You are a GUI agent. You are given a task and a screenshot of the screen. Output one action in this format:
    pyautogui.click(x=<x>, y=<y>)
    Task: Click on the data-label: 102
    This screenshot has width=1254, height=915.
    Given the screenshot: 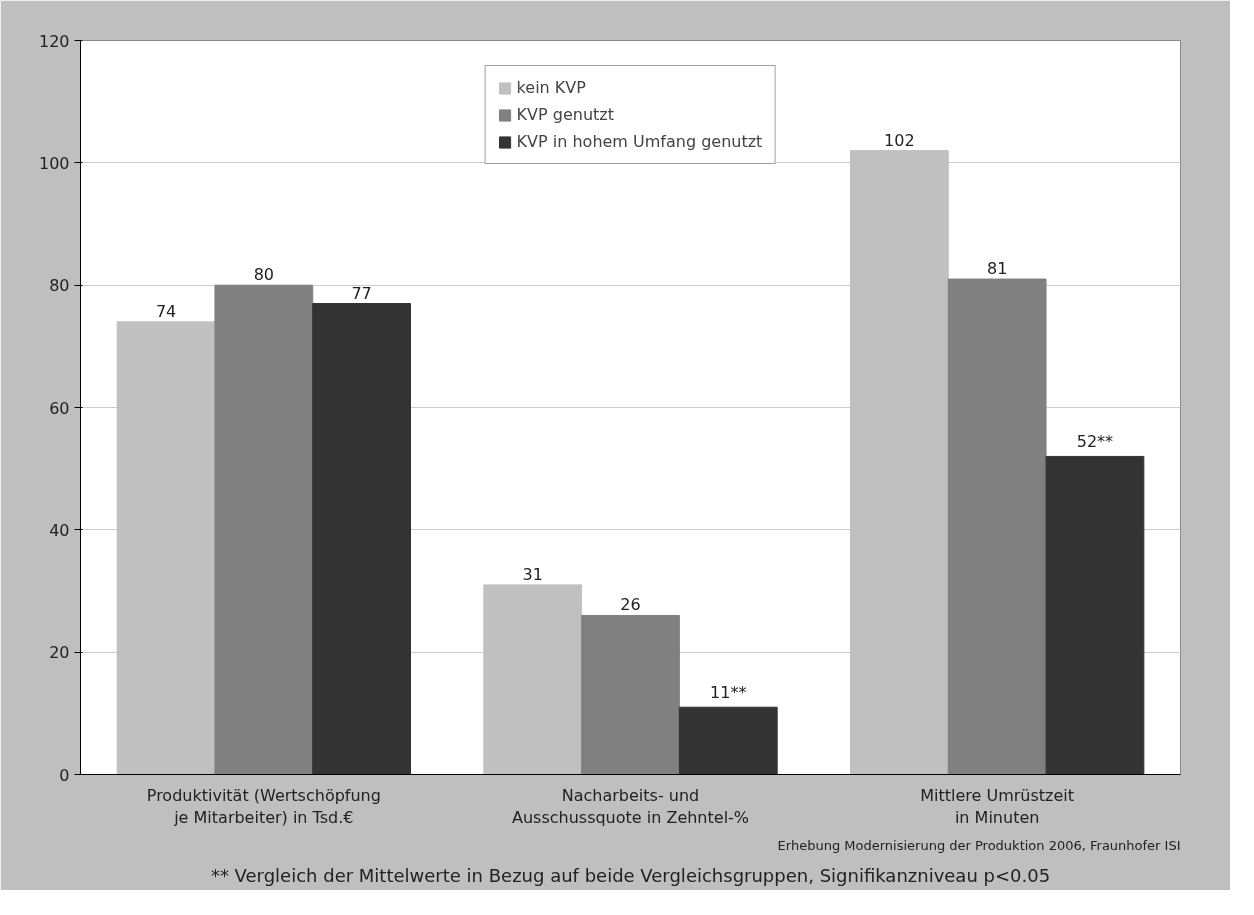 What is the action you would take?
    pyautogui.click(x=899, y=140)
    